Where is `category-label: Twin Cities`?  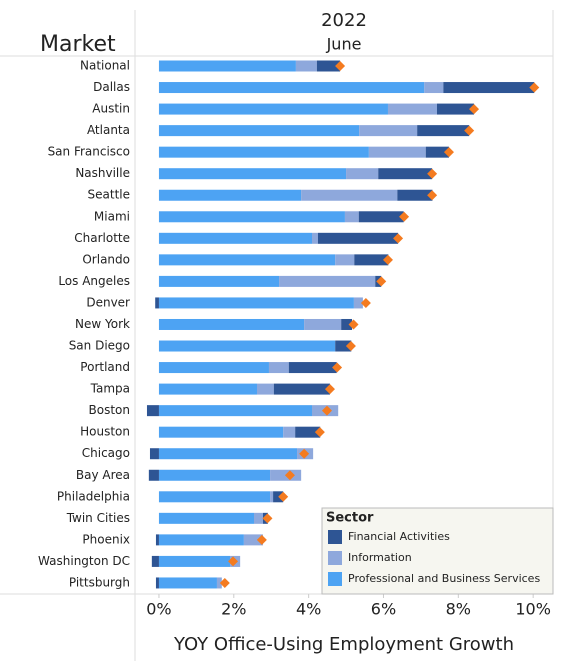
category-label: Twin Cities is located at coordinates (98, 518).